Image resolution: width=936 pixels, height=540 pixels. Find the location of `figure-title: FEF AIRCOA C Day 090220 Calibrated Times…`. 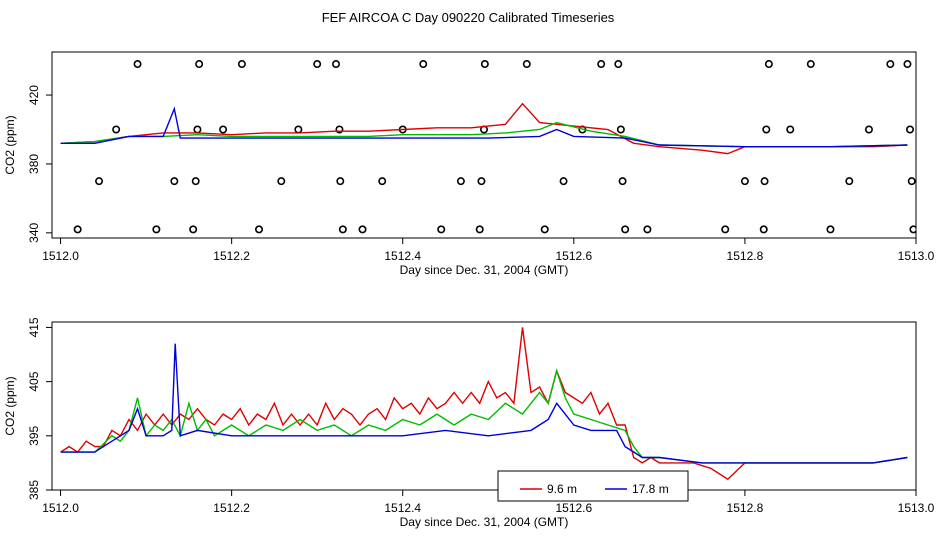

figure-title: FEF AIRCOA C Day 090220 Calibrated Times… is located at coordinates (468, 17).